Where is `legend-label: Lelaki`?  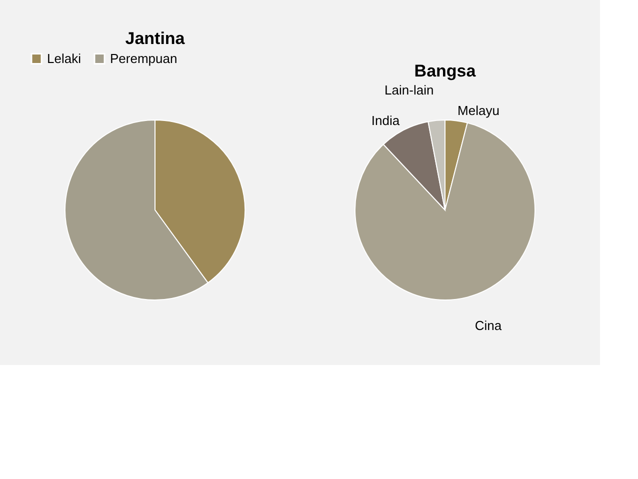
legend-label: Lelaki is located at coordinates (64, 58).